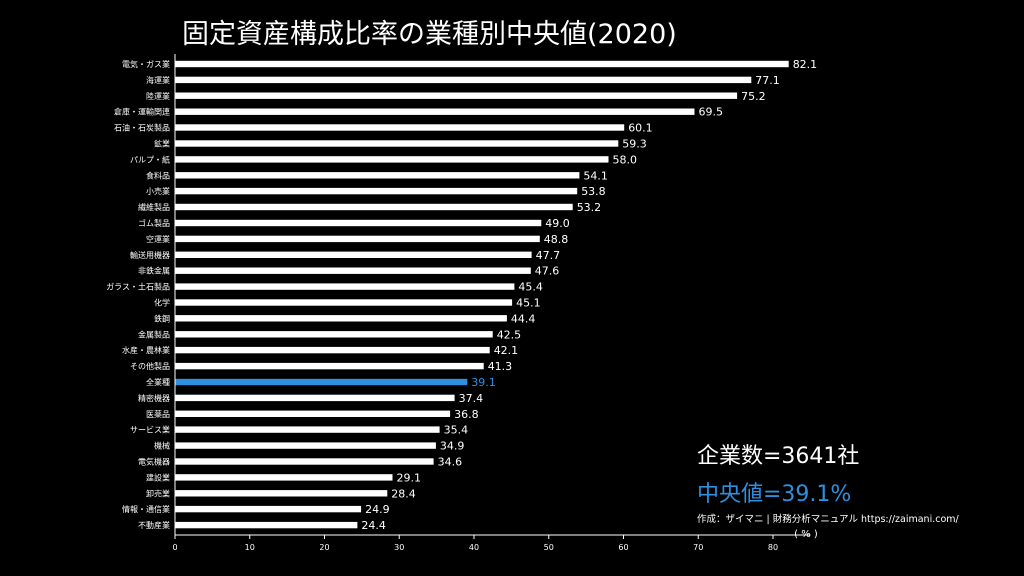 The image size is (1024, 576). What do you see at coordinates (466, 414) in the screenshot?
I see `value-label: 36.8` at bounding box center [466, 414].